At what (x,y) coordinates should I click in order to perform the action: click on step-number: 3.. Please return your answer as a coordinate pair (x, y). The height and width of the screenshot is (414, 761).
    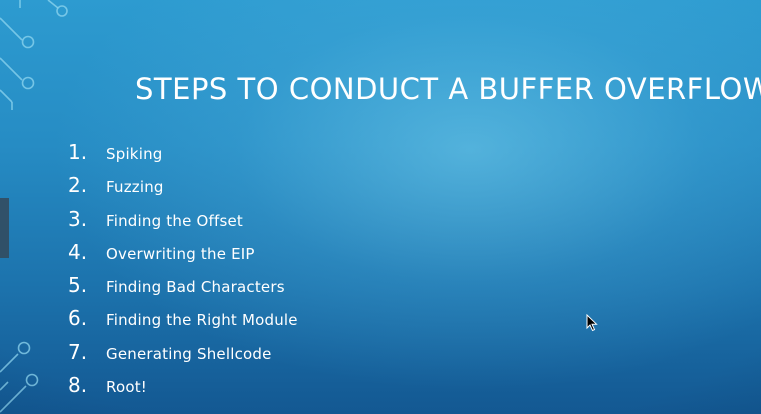
    Looking at the image, I should click on (78, 218).